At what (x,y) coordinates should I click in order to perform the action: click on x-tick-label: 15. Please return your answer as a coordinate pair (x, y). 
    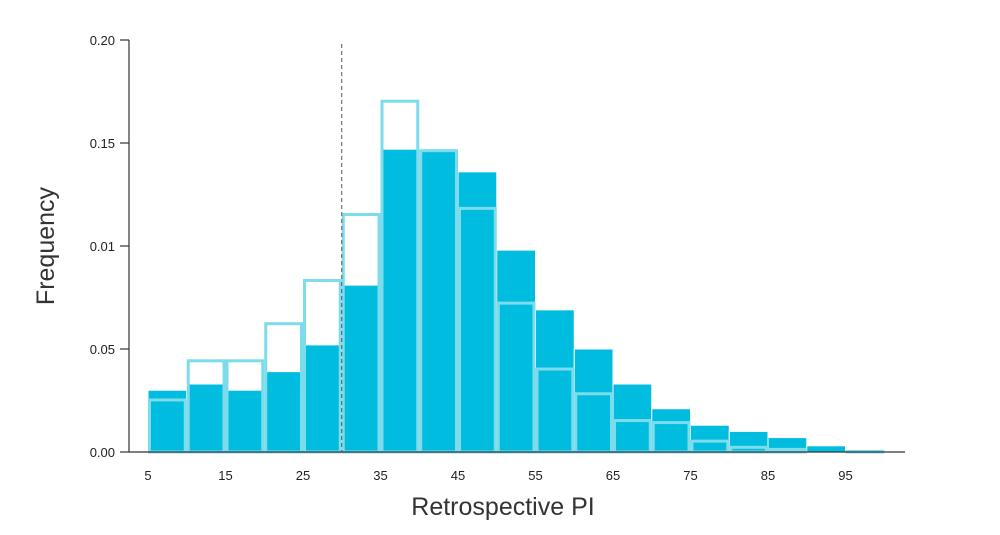
    Looking at the image, I should click on (225, 475).